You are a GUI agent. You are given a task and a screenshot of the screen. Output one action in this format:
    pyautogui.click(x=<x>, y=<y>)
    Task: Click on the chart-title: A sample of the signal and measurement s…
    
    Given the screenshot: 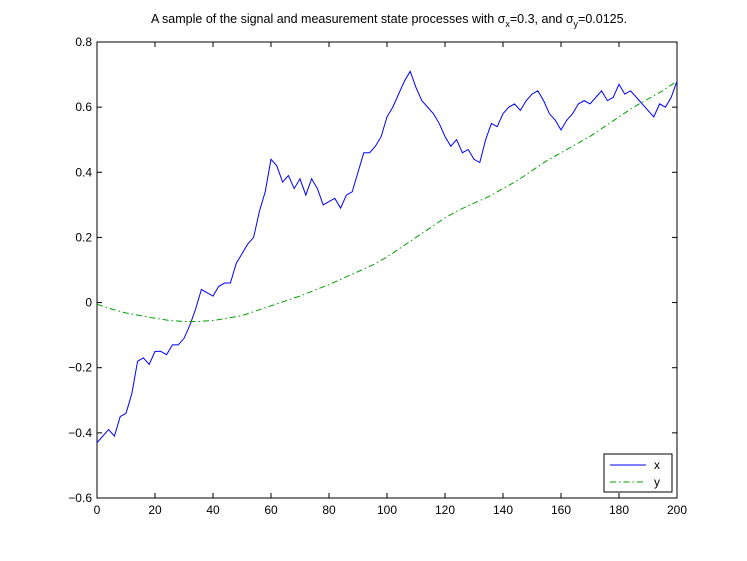 What is the action you would take?
    pyautogui.click(x=389, y=20)
    